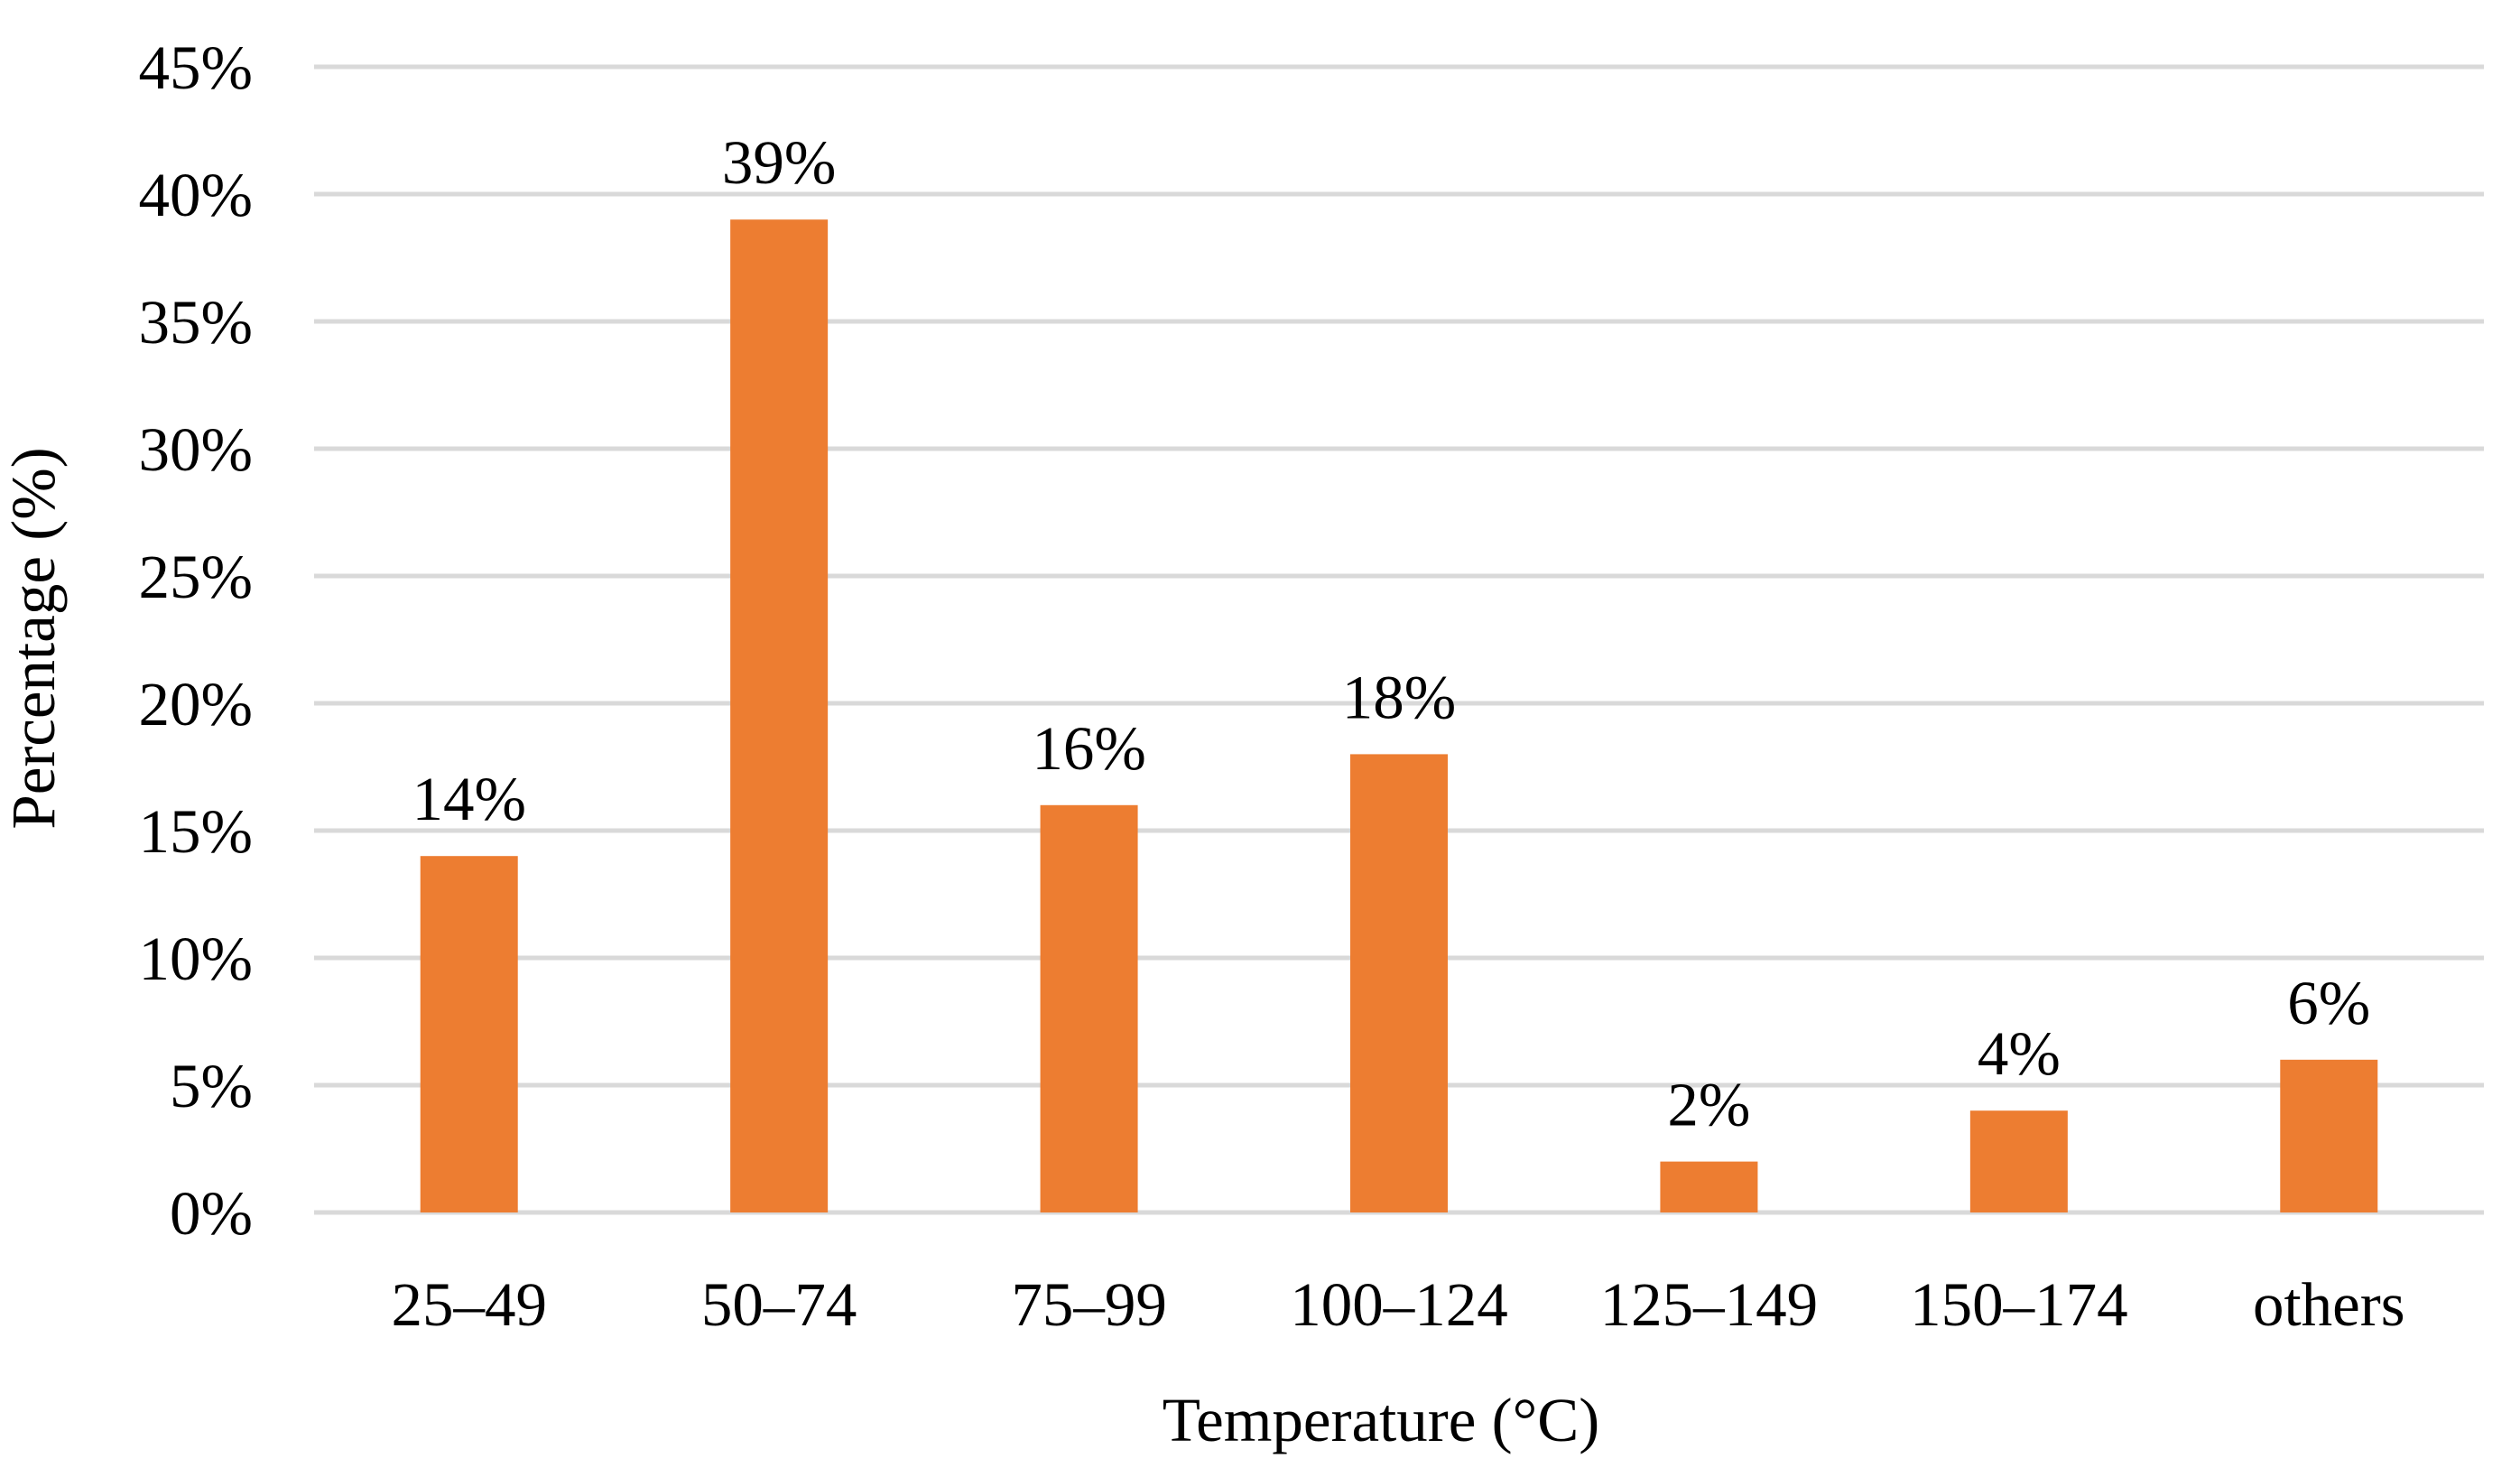 The image size is (2520, 1477). Describe the element at coordinates (1089, 1304) in the screenshot. I see `x-tick-label: 75–99` at that location.